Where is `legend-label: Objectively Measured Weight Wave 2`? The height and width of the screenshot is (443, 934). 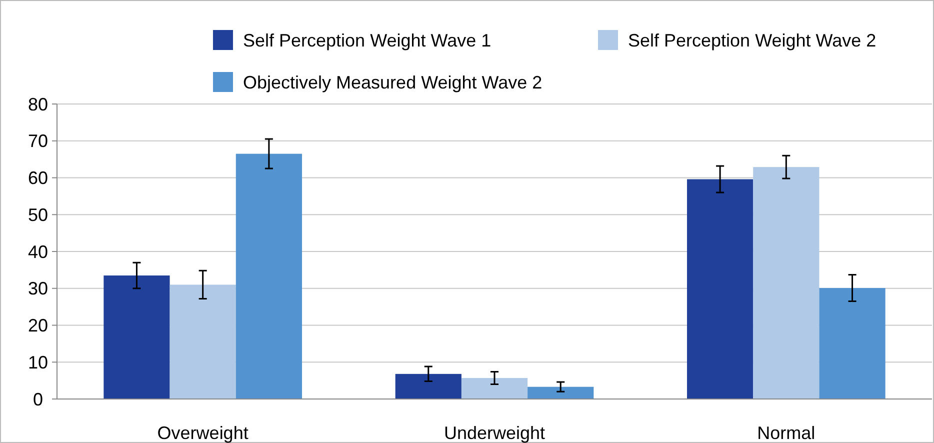
legend-label: Objectively Measured Weight Wave 2 is located at coordinates (392, 82).